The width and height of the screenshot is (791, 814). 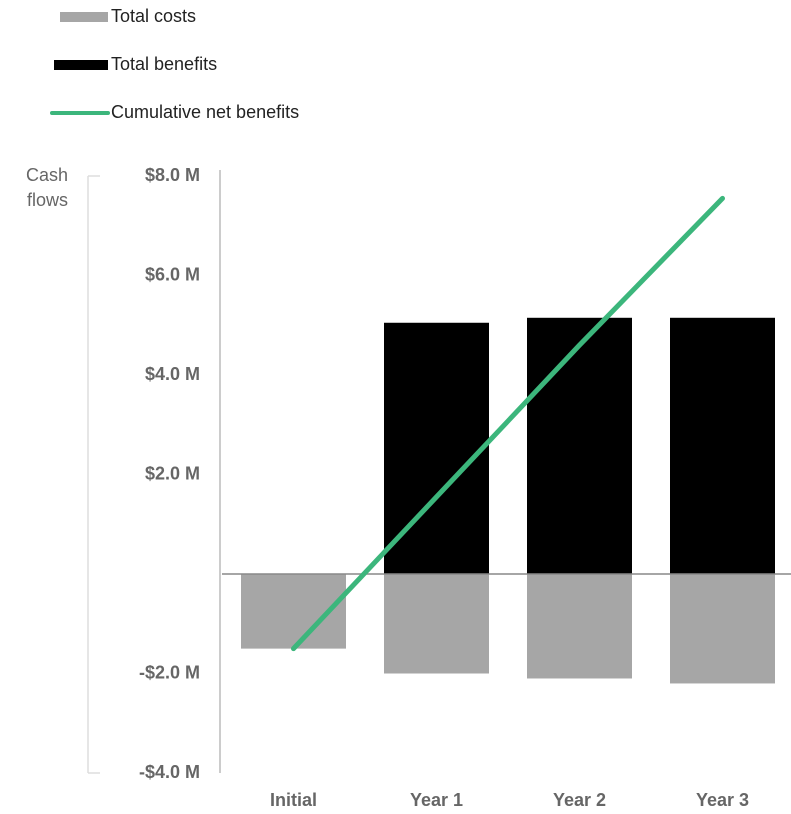 I want to click on y-tick-label: -$4.0 M, so click(x=169, y=772).